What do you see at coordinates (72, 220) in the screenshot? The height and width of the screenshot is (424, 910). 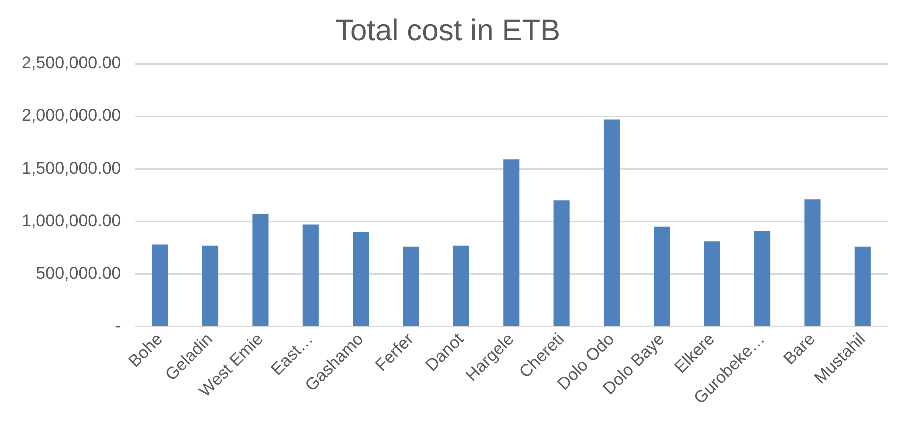 I see `y-tick-label: 1,000,000.00` at bounding box center [72, 220].